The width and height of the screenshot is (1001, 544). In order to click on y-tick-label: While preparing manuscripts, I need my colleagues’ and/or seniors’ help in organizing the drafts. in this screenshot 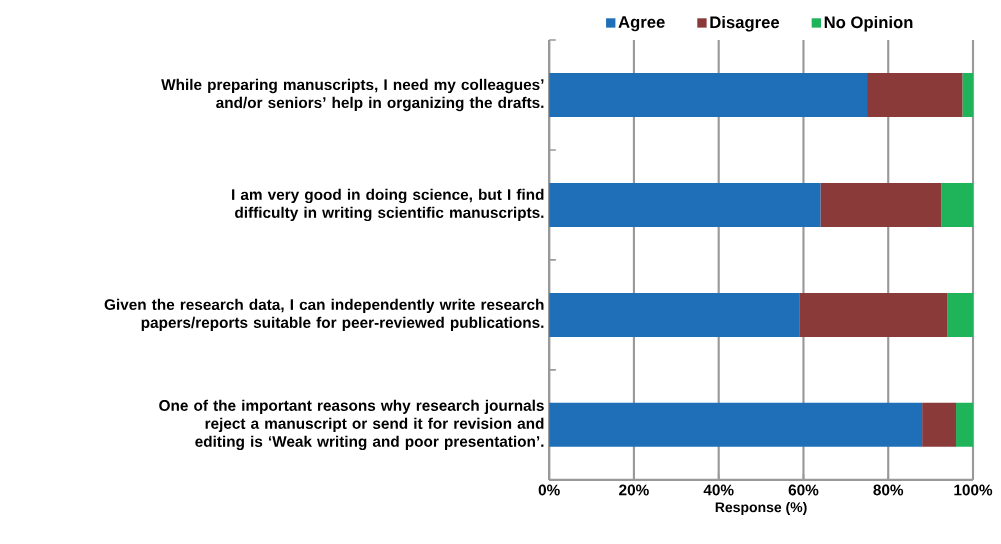, I will do `click(352, 95)`.